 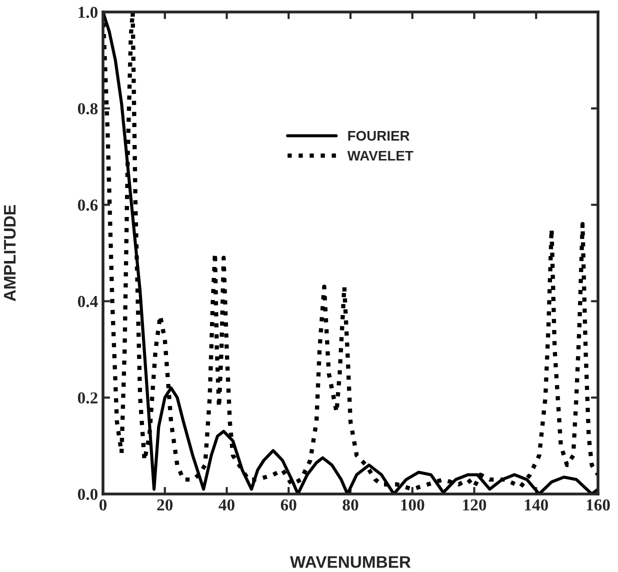 What do you see at coordinates (103, 505) in the screenshot?
I see `x-tick-label: 0` at bounding box center [103, 505].